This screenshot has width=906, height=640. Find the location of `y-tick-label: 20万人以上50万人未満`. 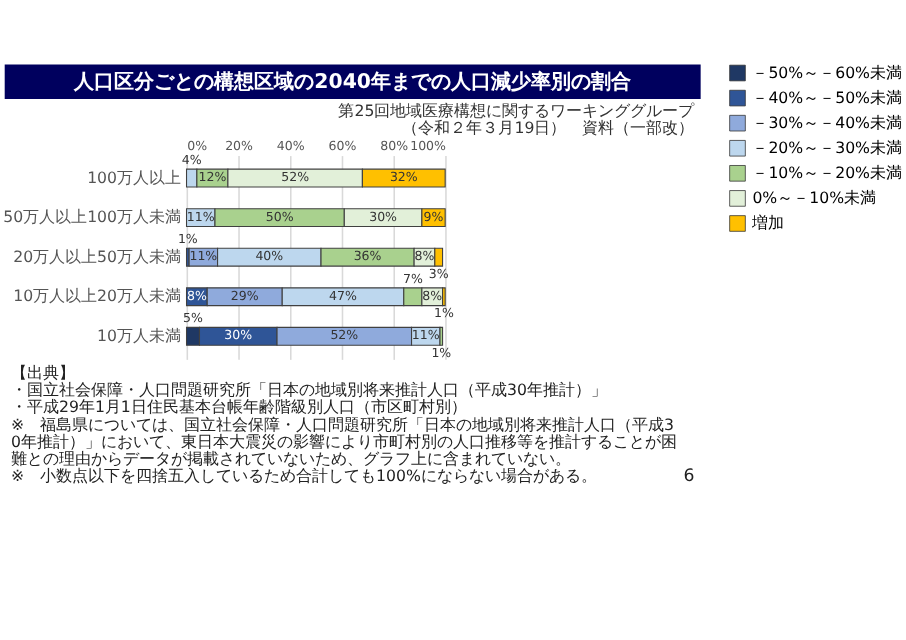

y-tick-label: 20万人以上50万人未満 is located at coordinates (97, 256).